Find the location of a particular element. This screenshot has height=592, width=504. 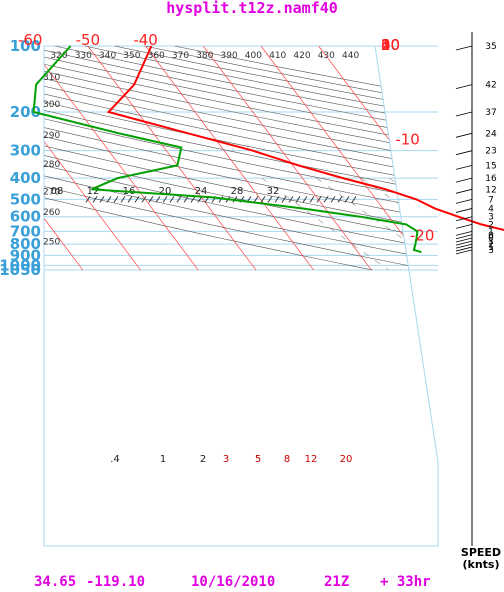

wind-speed-775: 1 is located at coordinates (491, 242).